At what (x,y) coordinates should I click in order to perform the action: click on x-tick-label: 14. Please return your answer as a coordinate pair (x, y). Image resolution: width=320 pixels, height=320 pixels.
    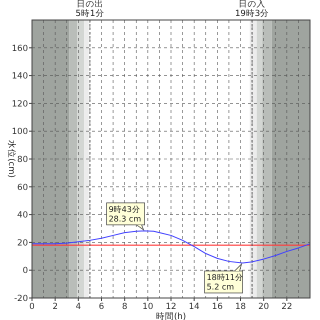
    Looking at the image, I should click on (194, 307).